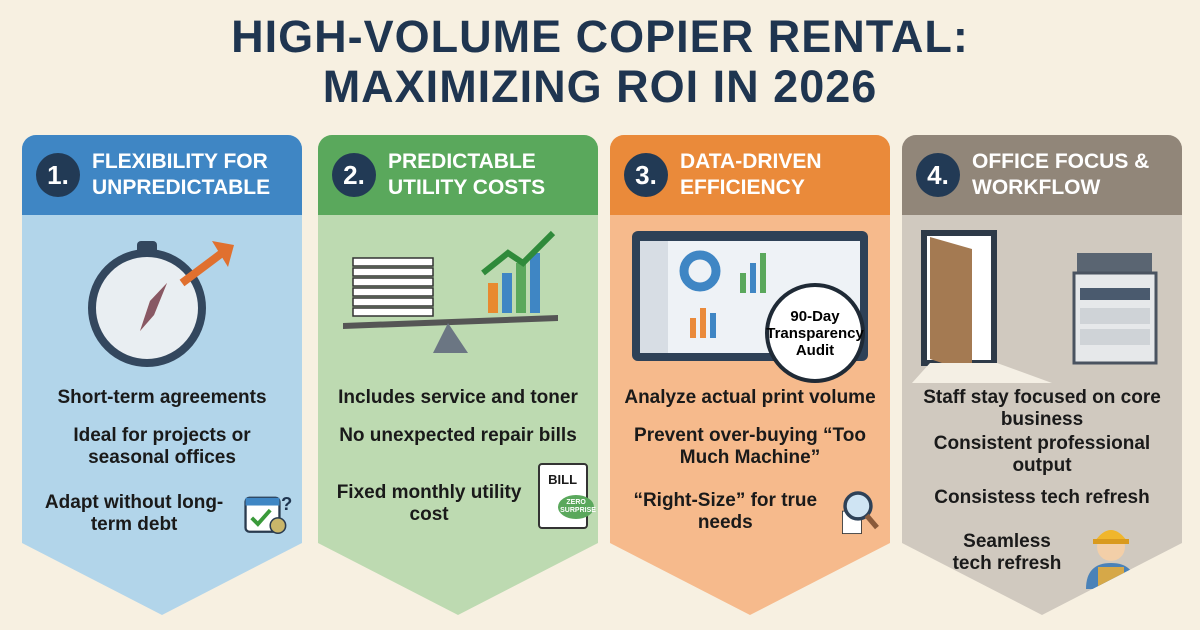 Image resolution: width=1200 pixels, height=630 pixels. Describe the element at coordinates (429, 503) in the screenshot. I see `point: Fixed monthly utility cost` at that location.